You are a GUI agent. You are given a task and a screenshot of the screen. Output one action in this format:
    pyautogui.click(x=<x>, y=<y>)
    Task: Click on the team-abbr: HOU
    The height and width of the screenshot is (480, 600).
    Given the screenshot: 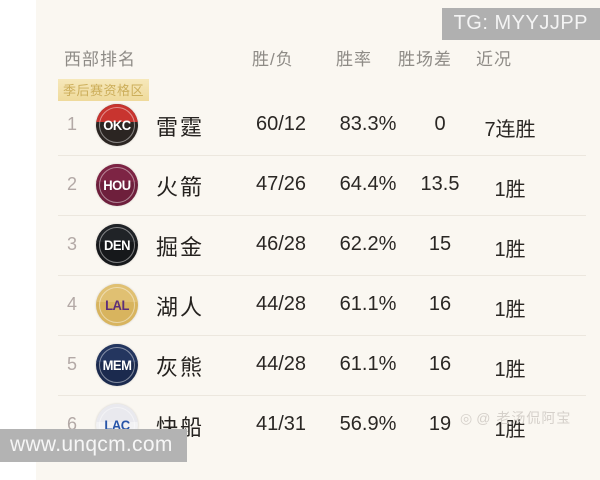 What is the action you would take?
    pyautogui.click(x=117, y=185)
    